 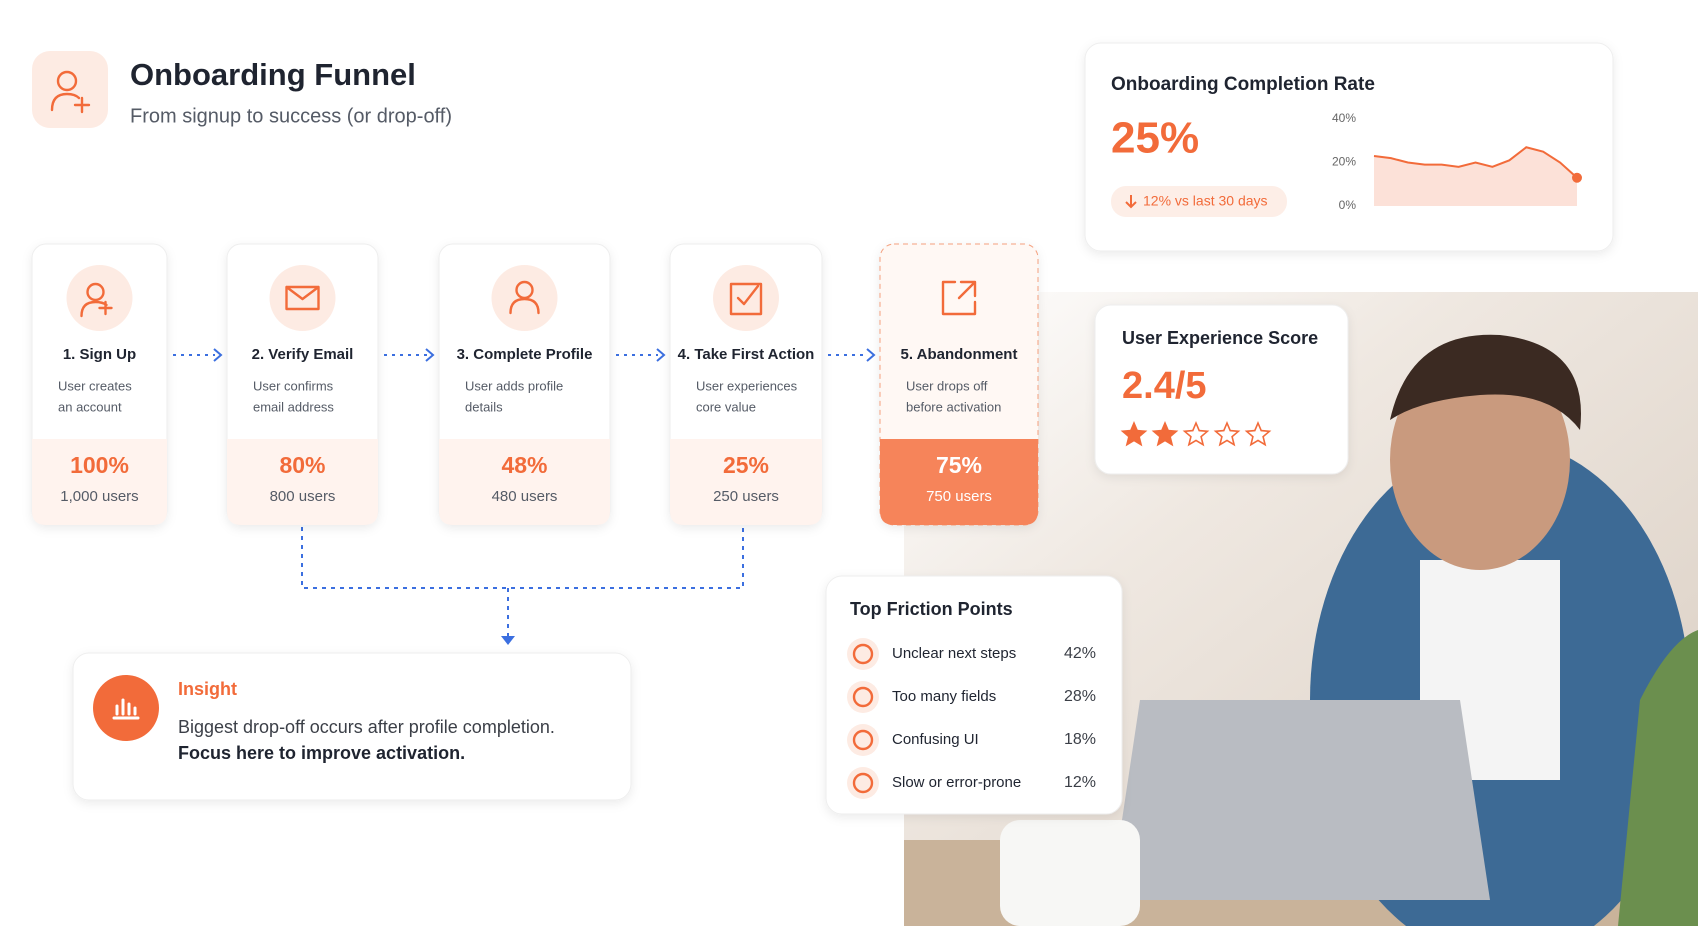 What do you see at coordinates (514, 385) in the screenshot?
I see `step-desc: User adds profile` at bounding box center [514, 385].